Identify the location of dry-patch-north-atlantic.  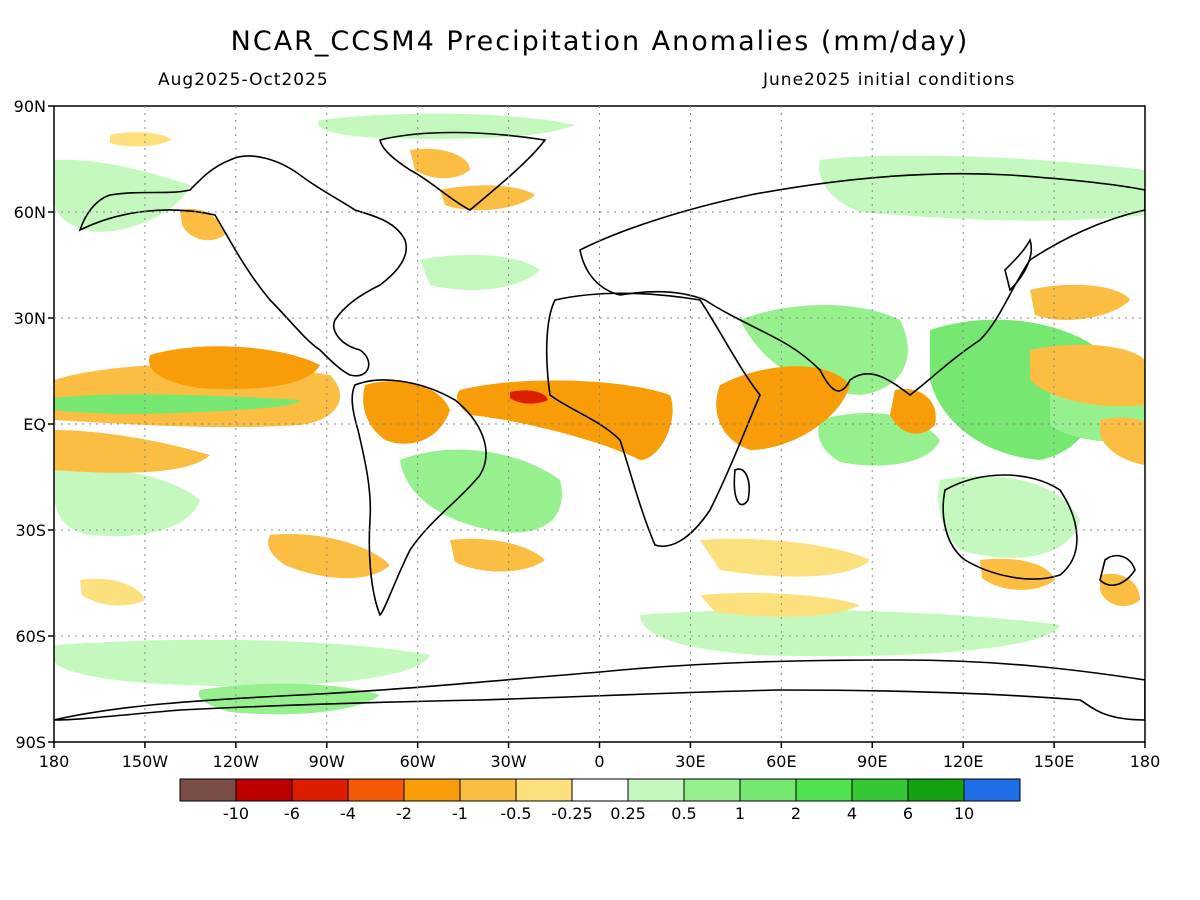
(487, 198).